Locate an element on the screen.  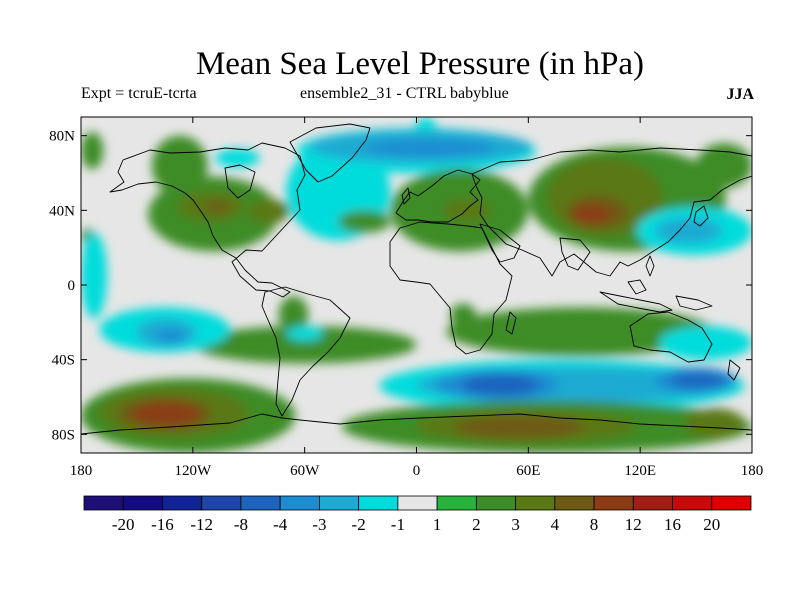
coastline-south-america is located at coordinates (306, 351).